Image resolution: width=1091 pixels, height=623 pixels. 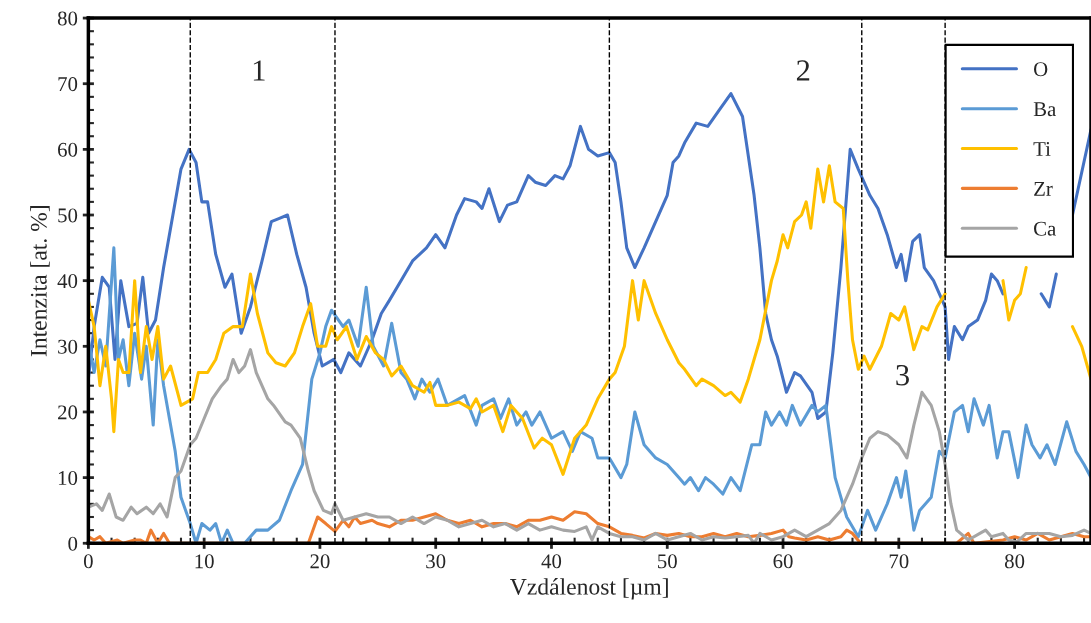 I want to click on x-tick-label: 20, so click(x=320, y=561).